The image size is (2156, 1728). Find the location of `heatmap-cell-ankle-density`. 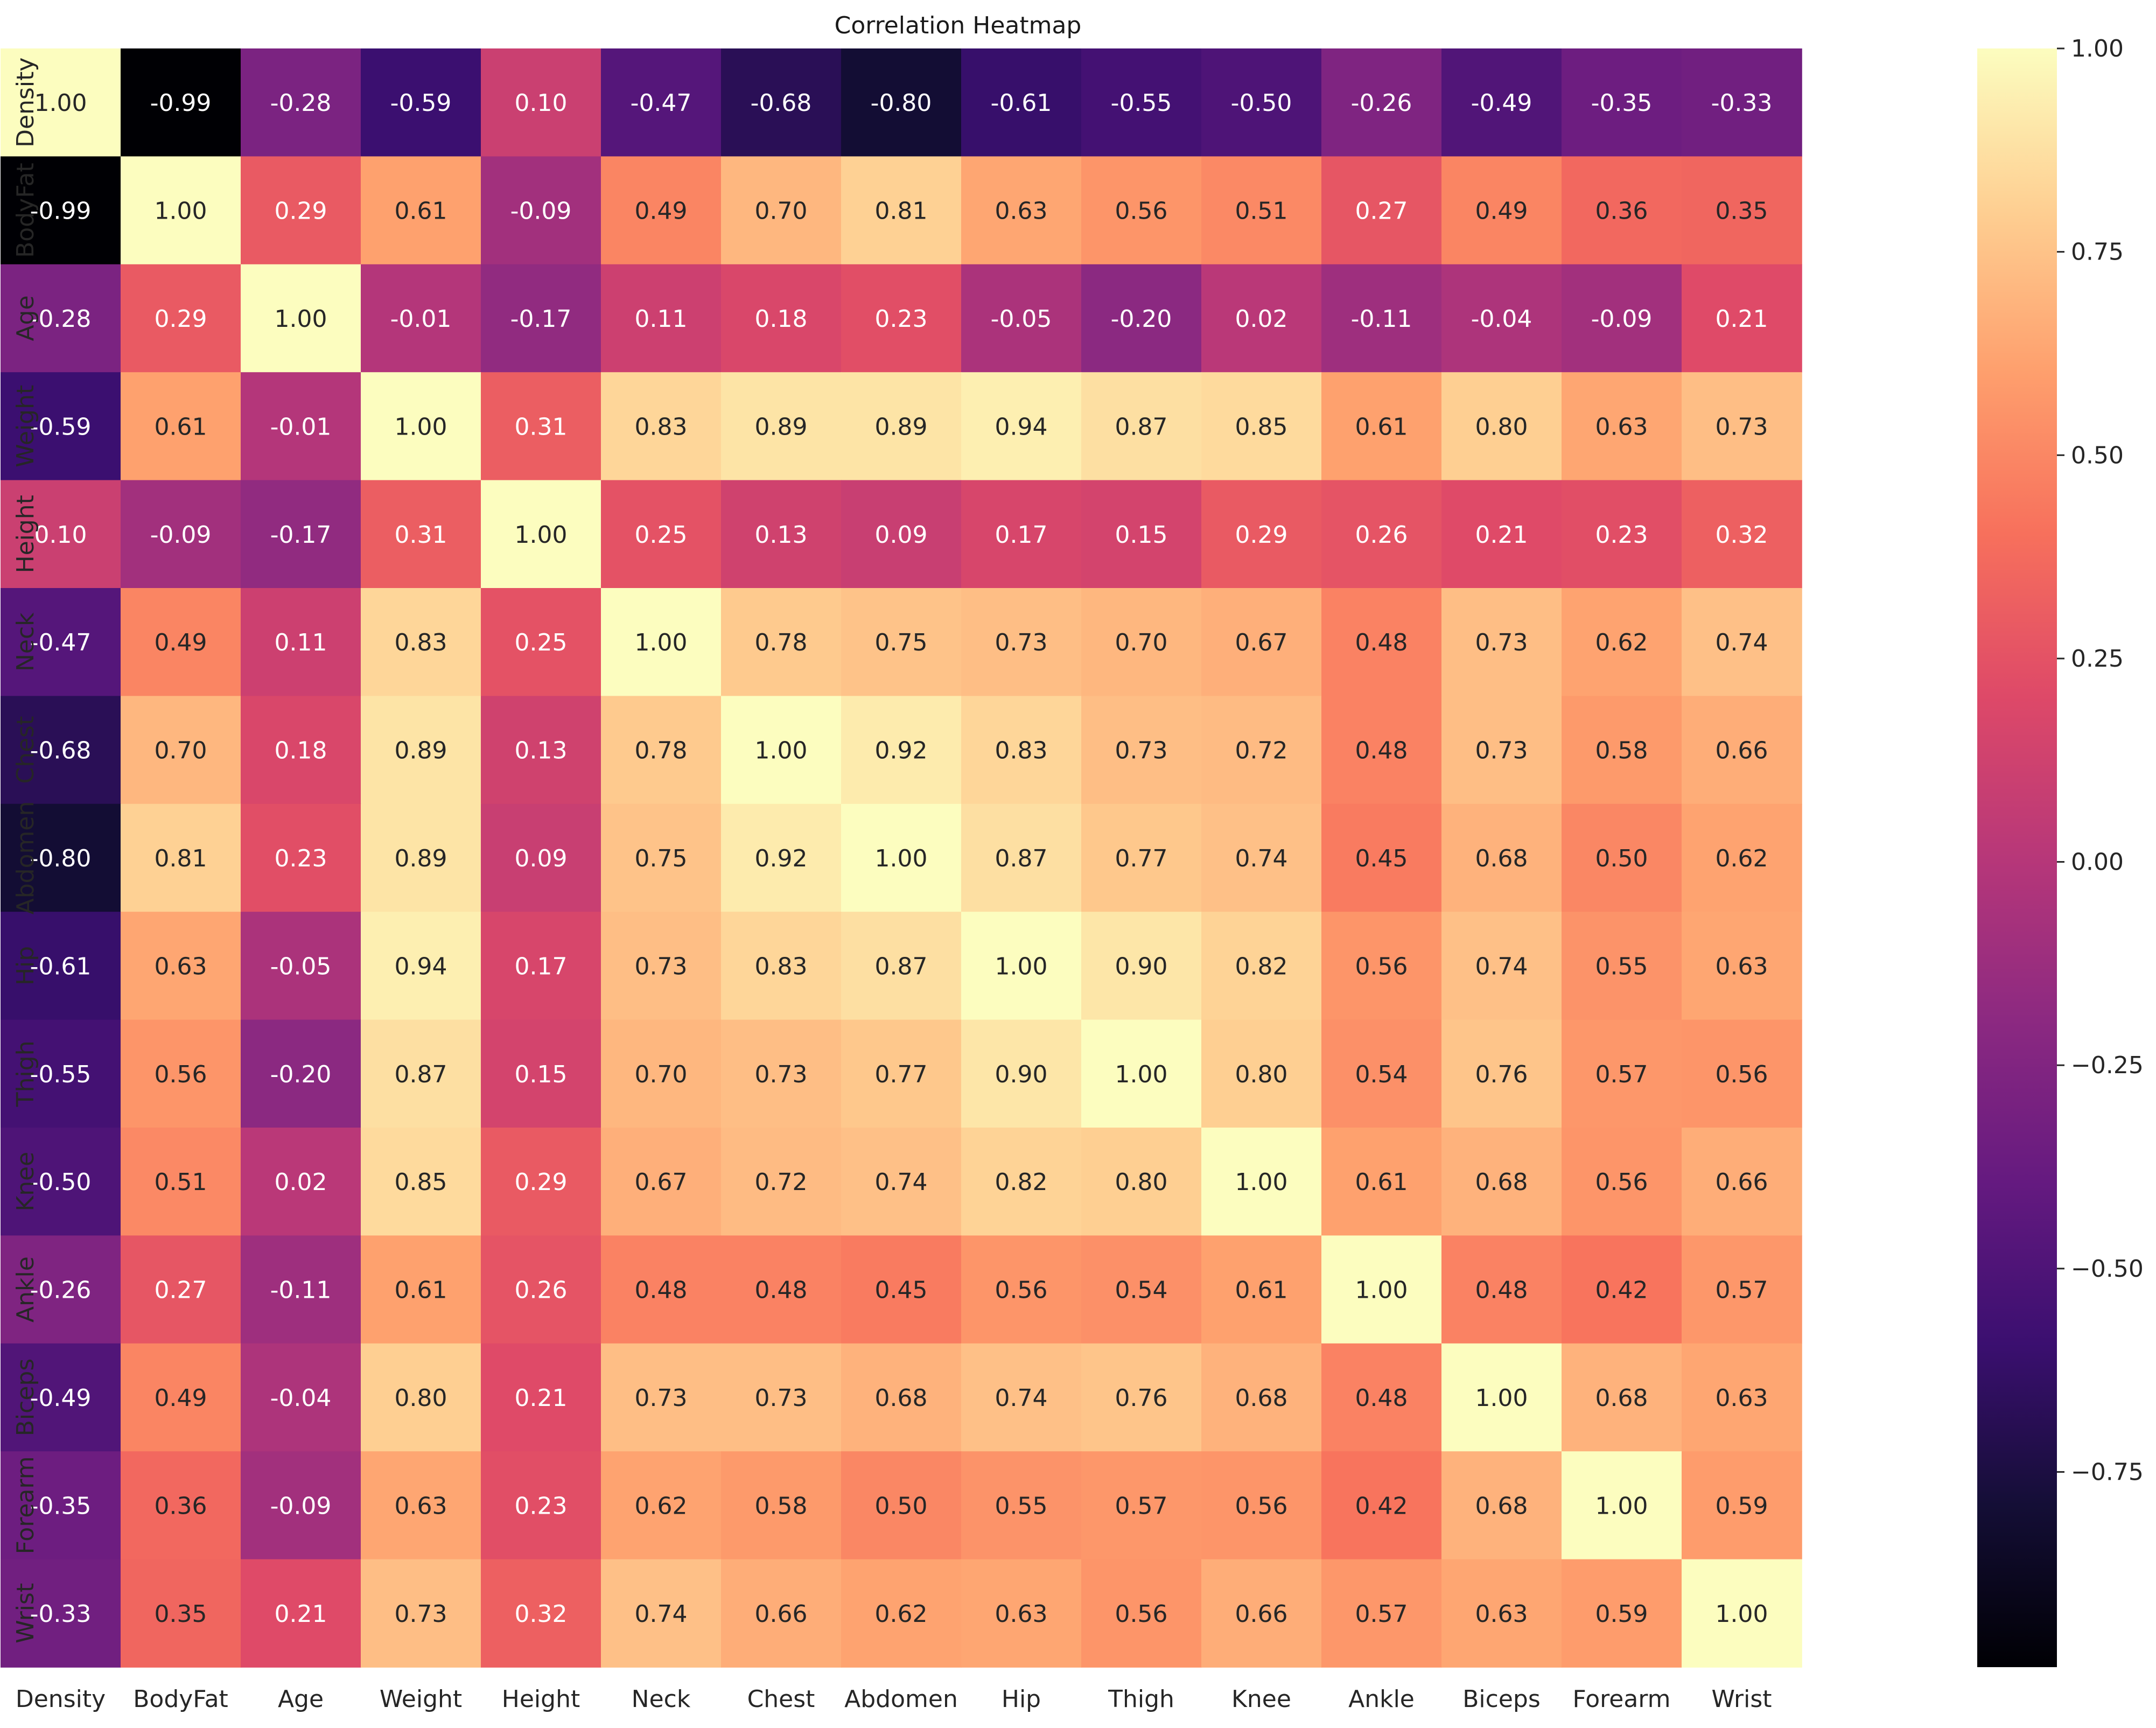

heatmap-cell-ankle-density is located at coordinates (61, 1289).